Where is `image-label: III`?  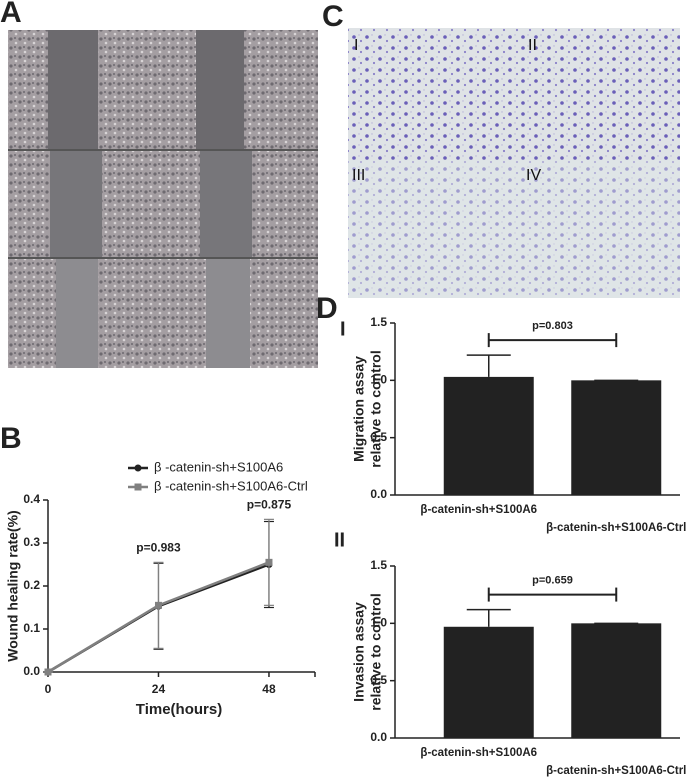
image-label: III is located at coordinates (358, 175).